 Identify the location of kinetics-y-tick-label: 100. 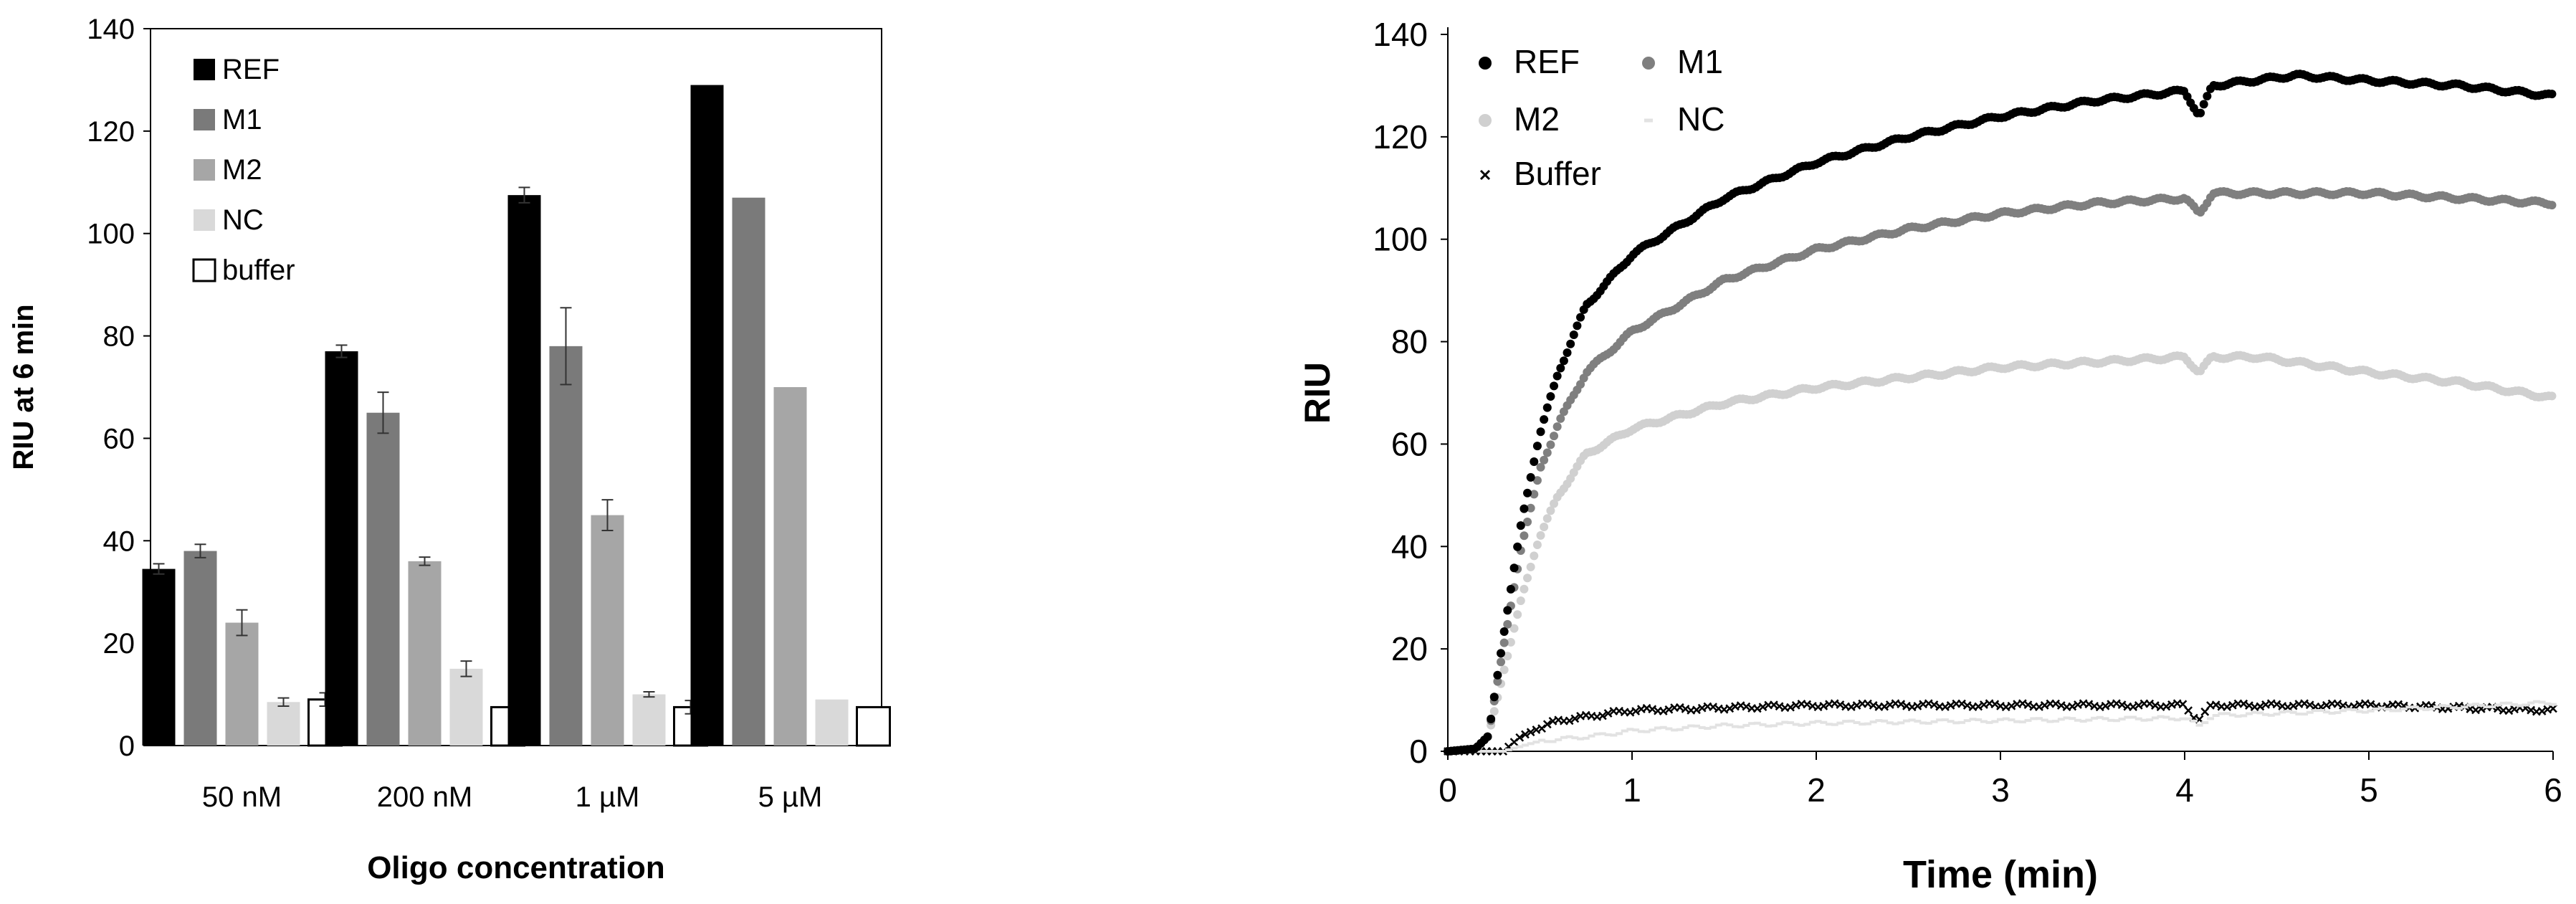
(1400, 240).